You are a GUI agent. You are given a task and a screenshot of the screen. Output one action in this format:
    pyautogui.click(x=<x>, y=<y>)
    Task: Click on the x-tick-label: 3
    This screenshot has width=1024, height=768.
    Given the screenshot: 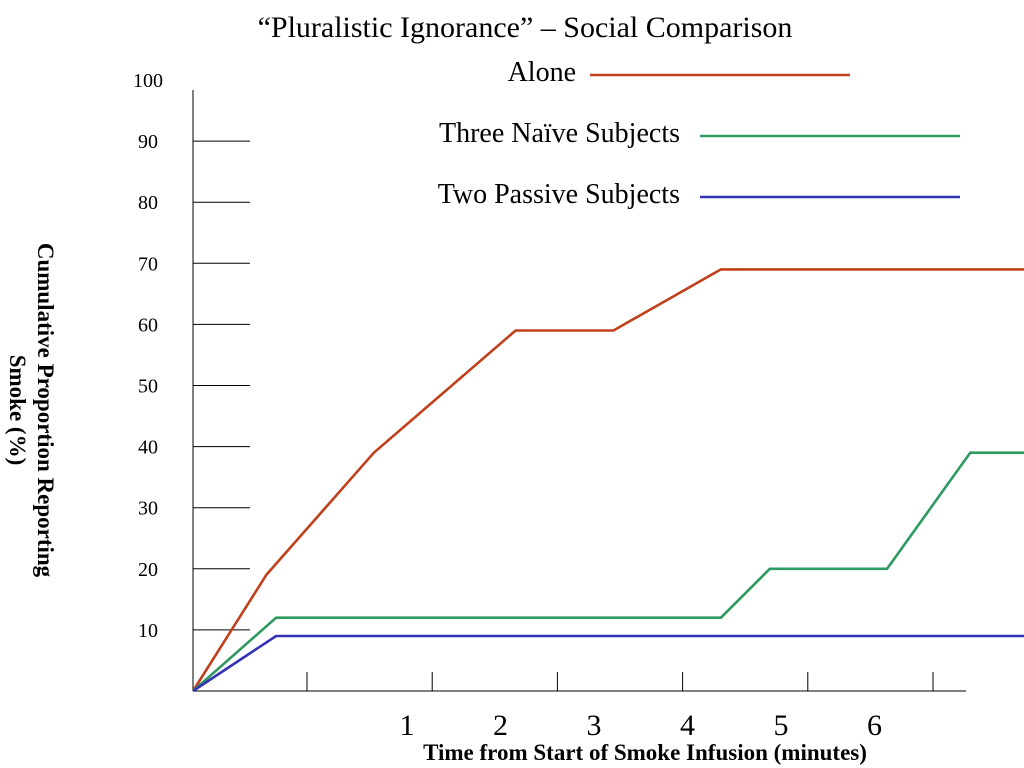 What is the action you would take?
    pyautogui.click(x=594, y=725)
    